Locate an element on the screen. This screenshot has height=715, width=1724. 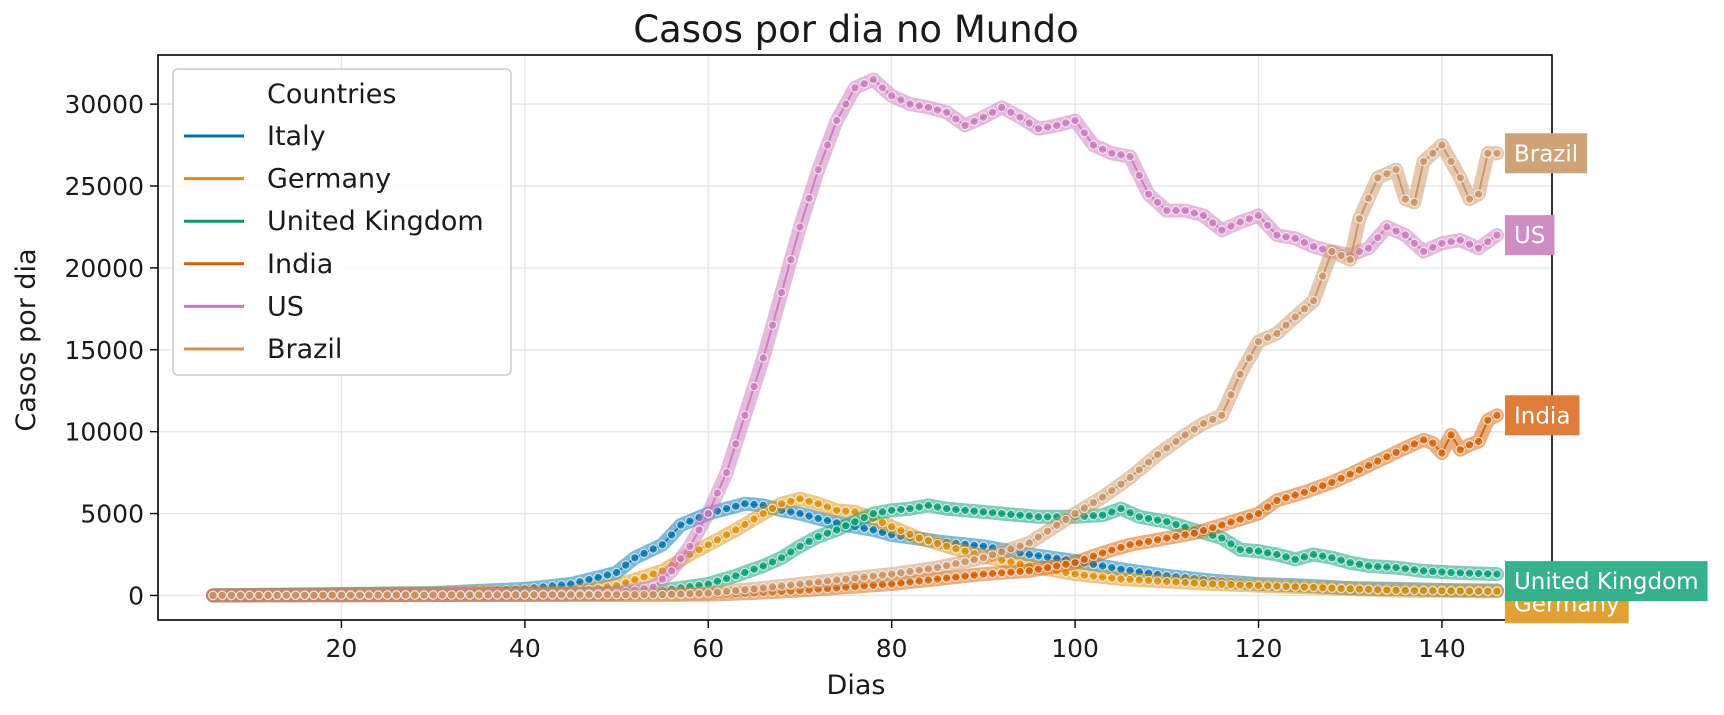
legend-label: Italy is located at coordinates (296, 136).